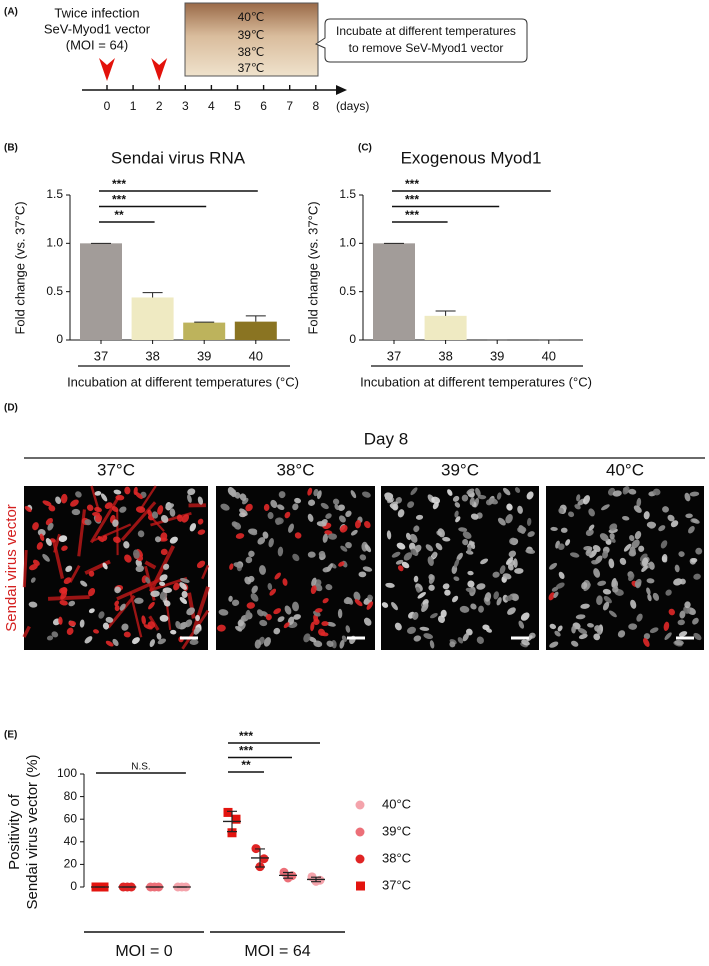  Describe the element at coordinates (71, 796) in the screenshot. I see `y-tick-label: 80` at that location.